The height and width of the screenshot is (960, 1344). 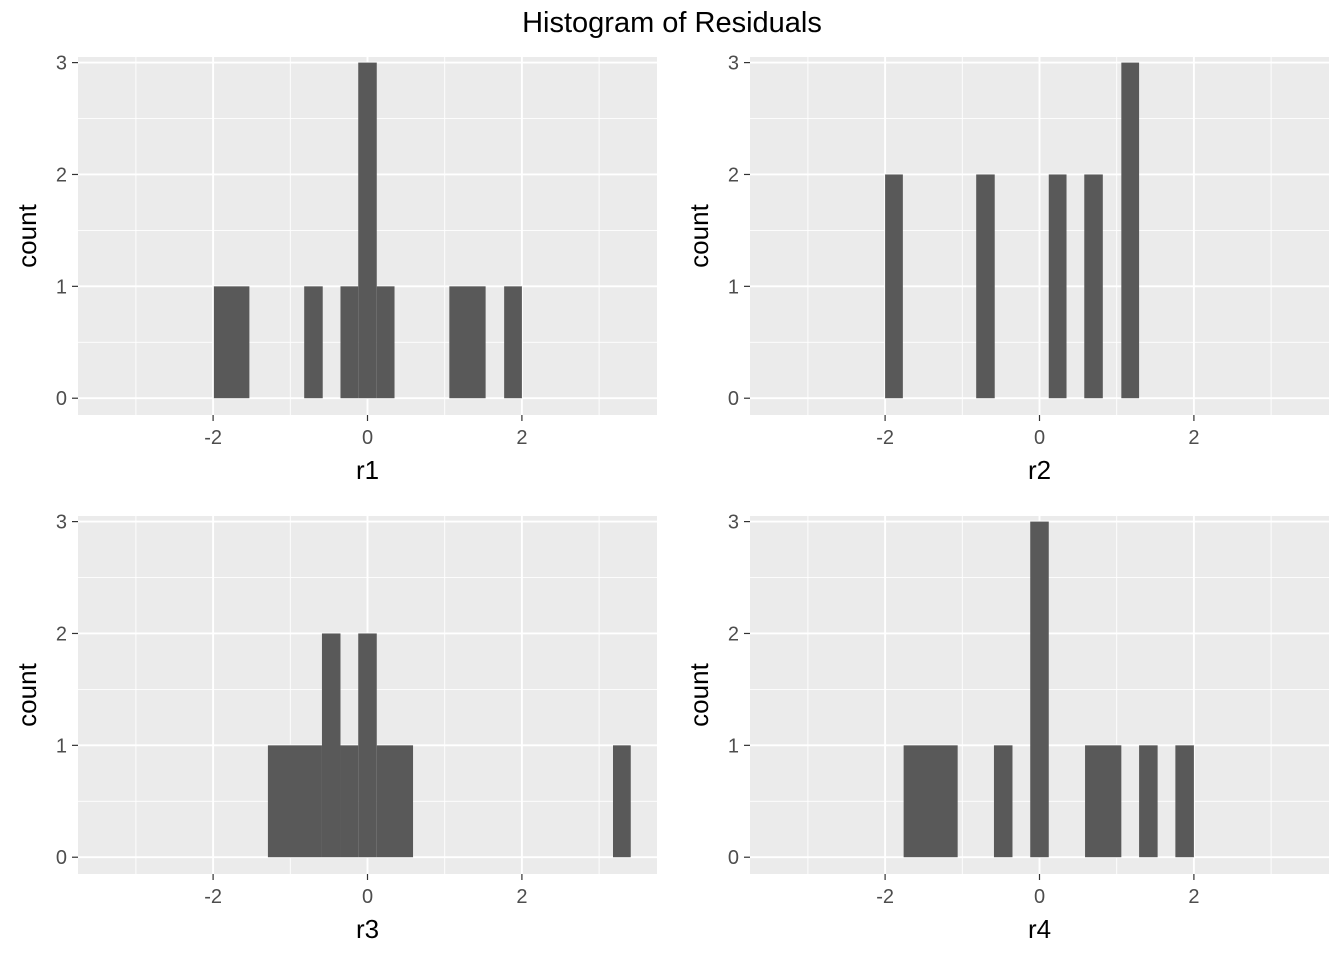 I want to click on x-axis-title: r1, so click(x=367, y=470).